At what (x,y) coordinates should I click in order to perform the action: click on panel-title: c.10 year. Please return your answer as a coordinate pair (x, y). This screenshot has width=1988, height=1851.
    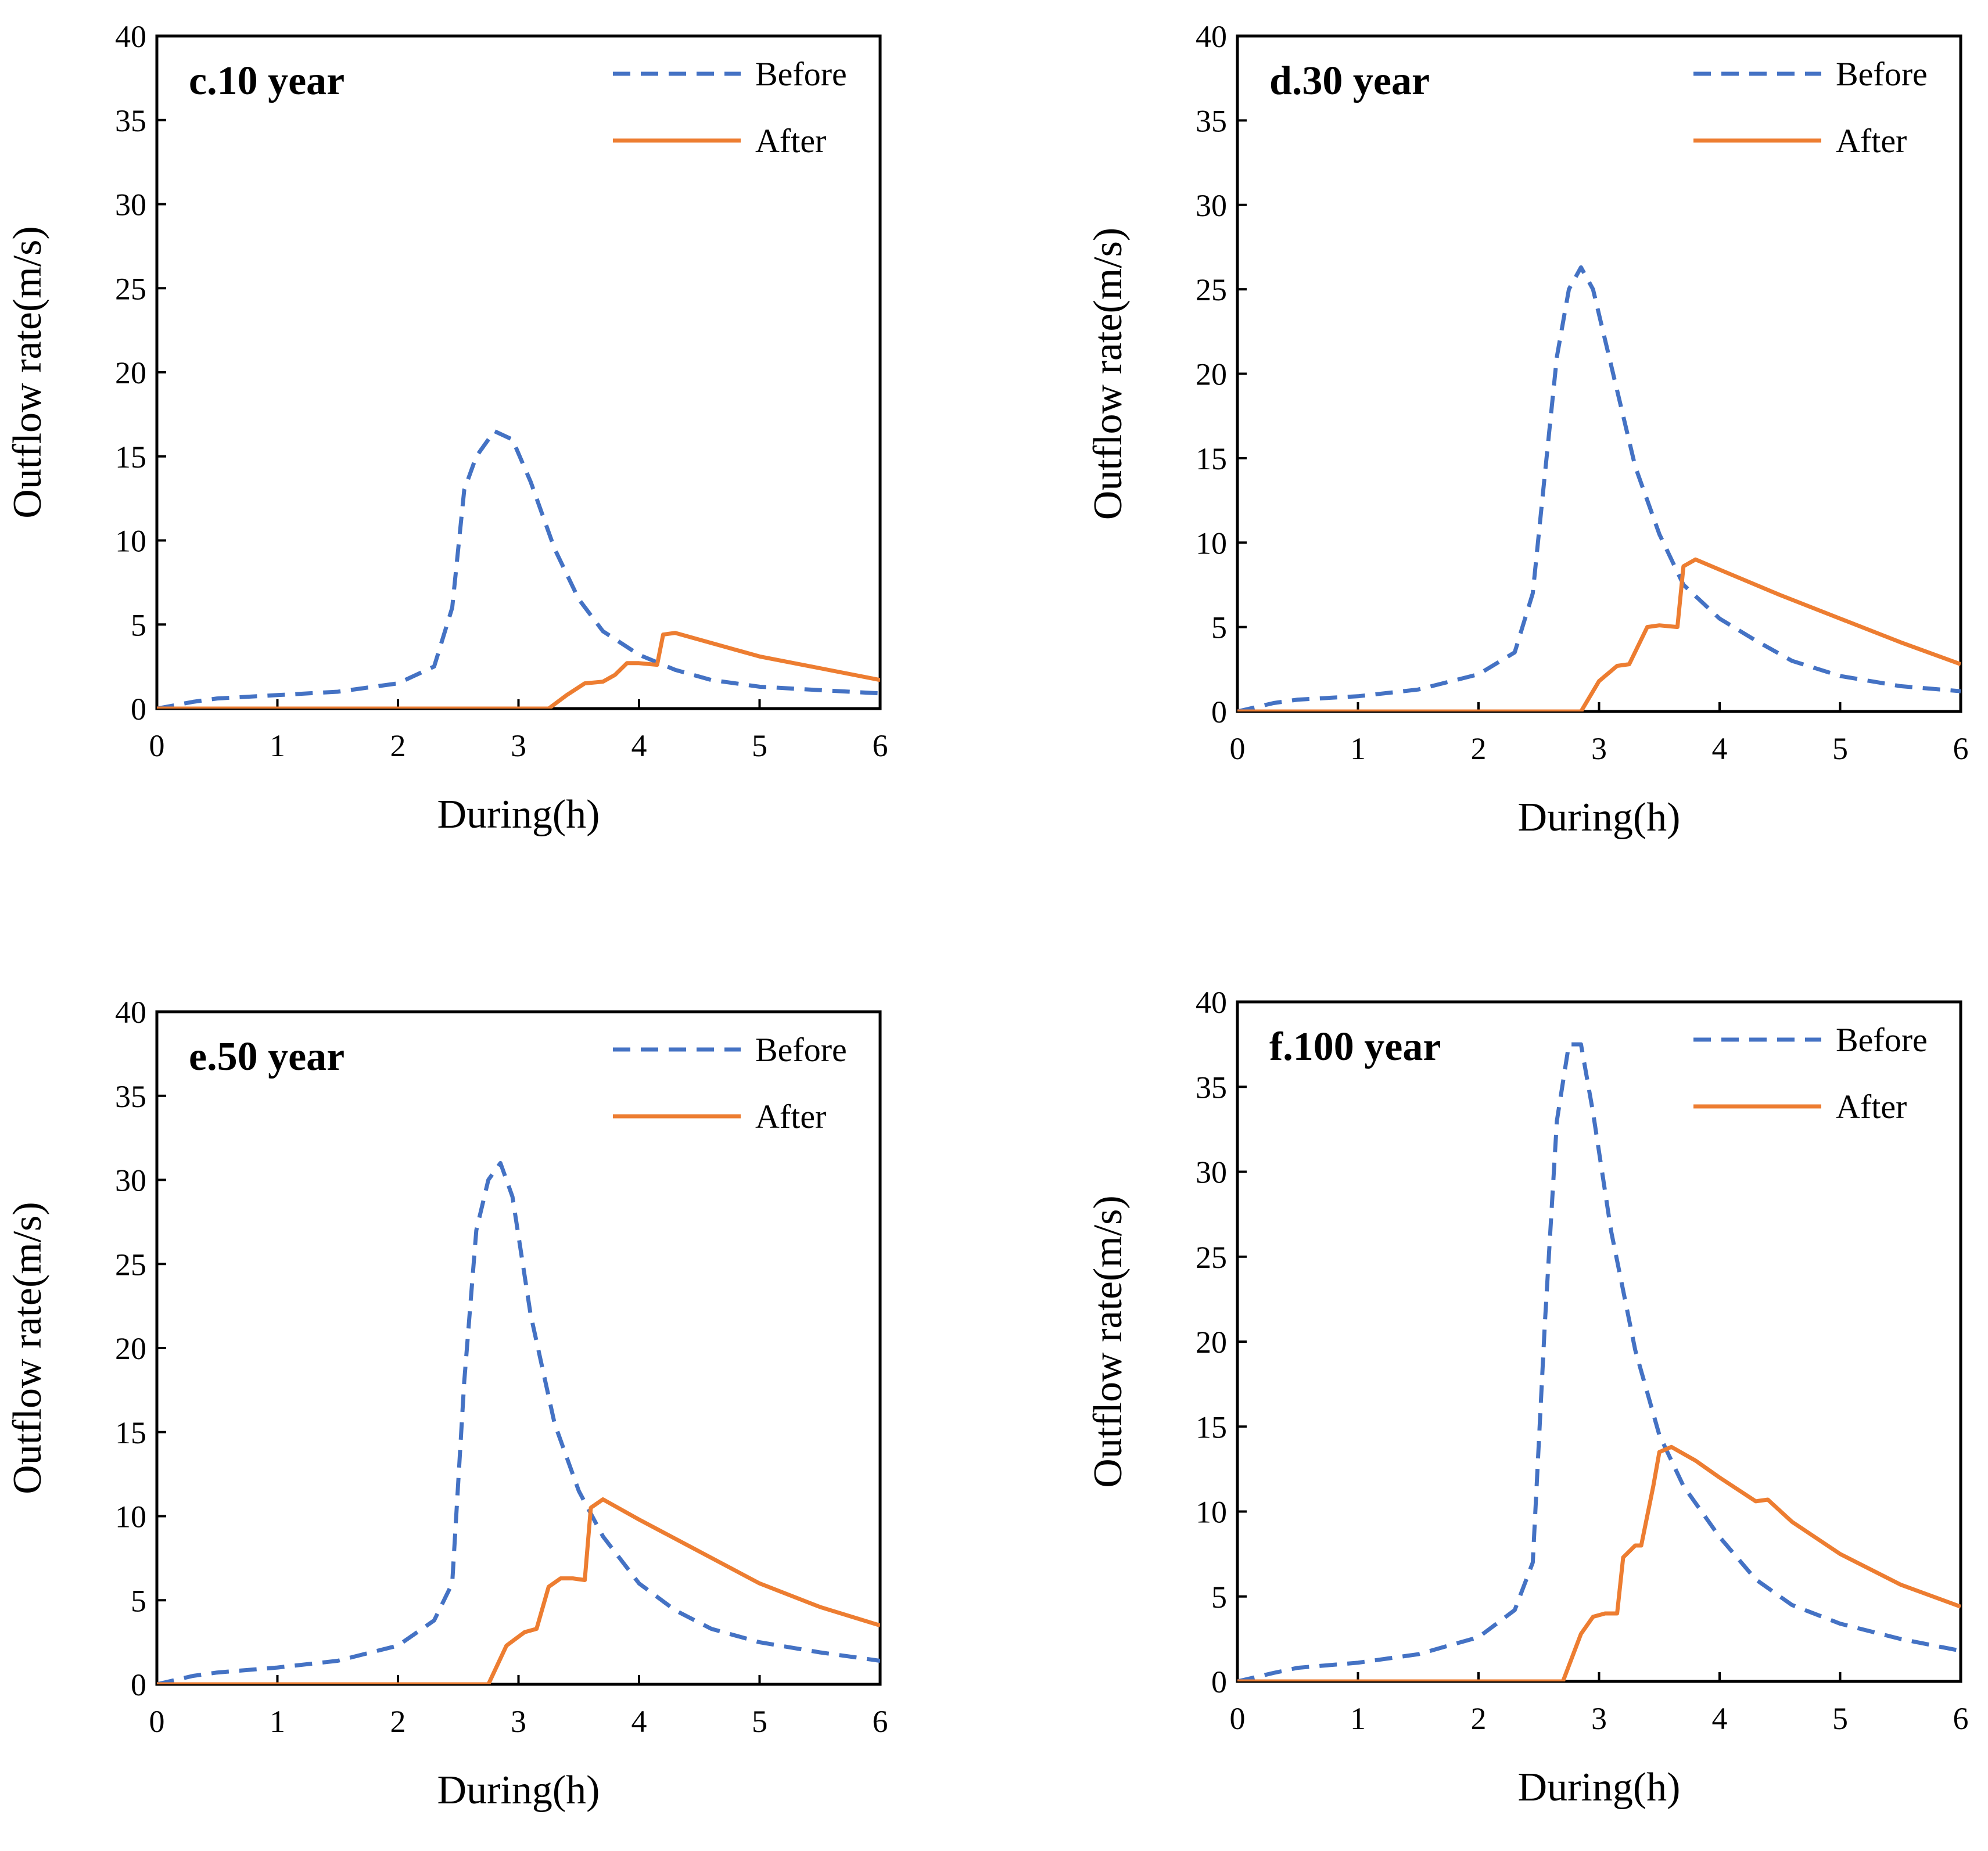
    Looking at the image, I should click on (267, 81).